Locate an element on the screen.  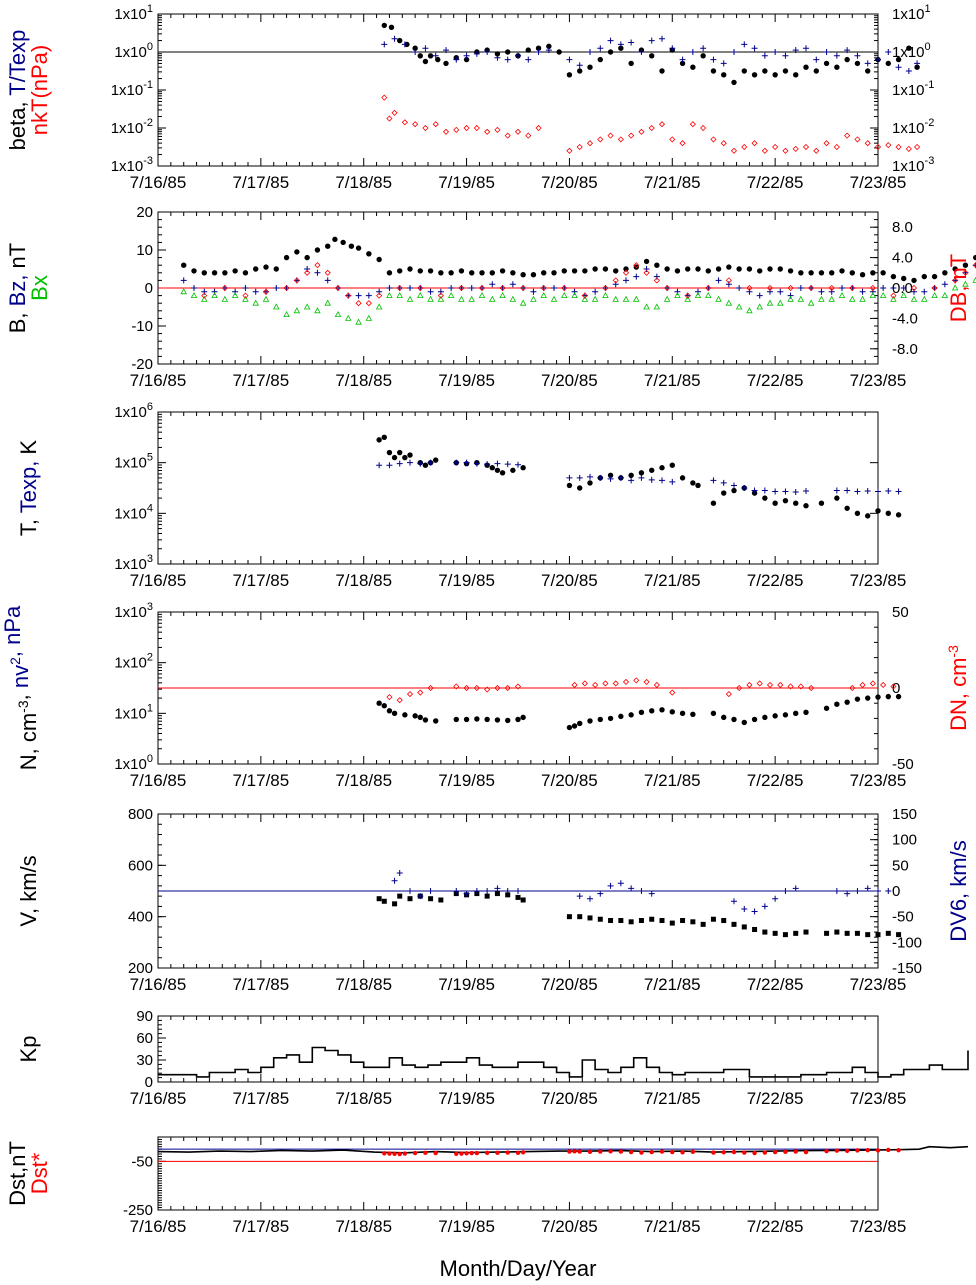
tick-label: 30 is located at coordinates (144, 1060).